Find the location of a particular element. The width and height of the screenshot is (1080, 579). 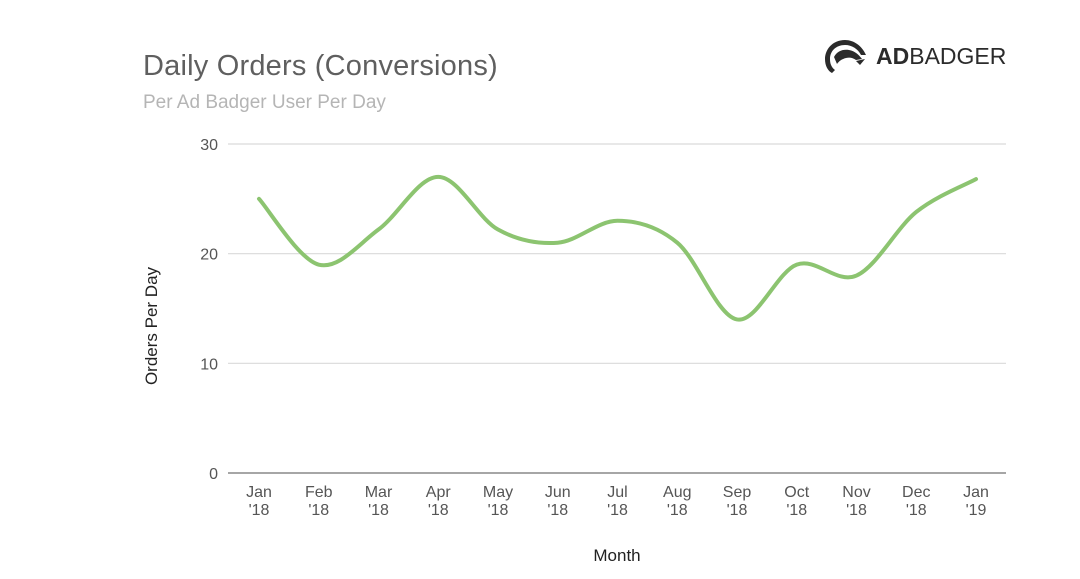

x-tick-label: Mar '18 is located at coordinates (379, 501).